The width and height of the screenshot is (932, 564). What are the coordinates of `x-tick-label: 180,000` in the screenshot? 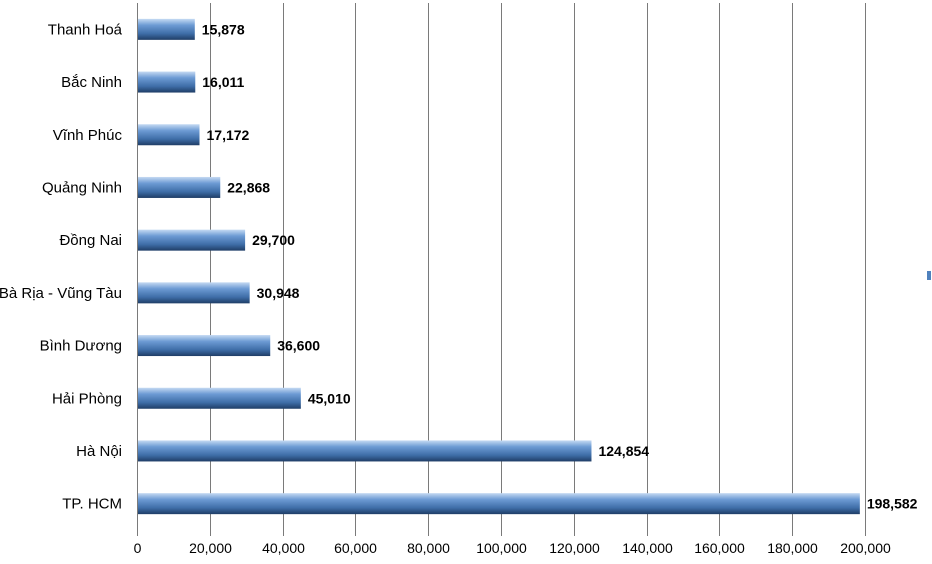 It's located at (792, 548).